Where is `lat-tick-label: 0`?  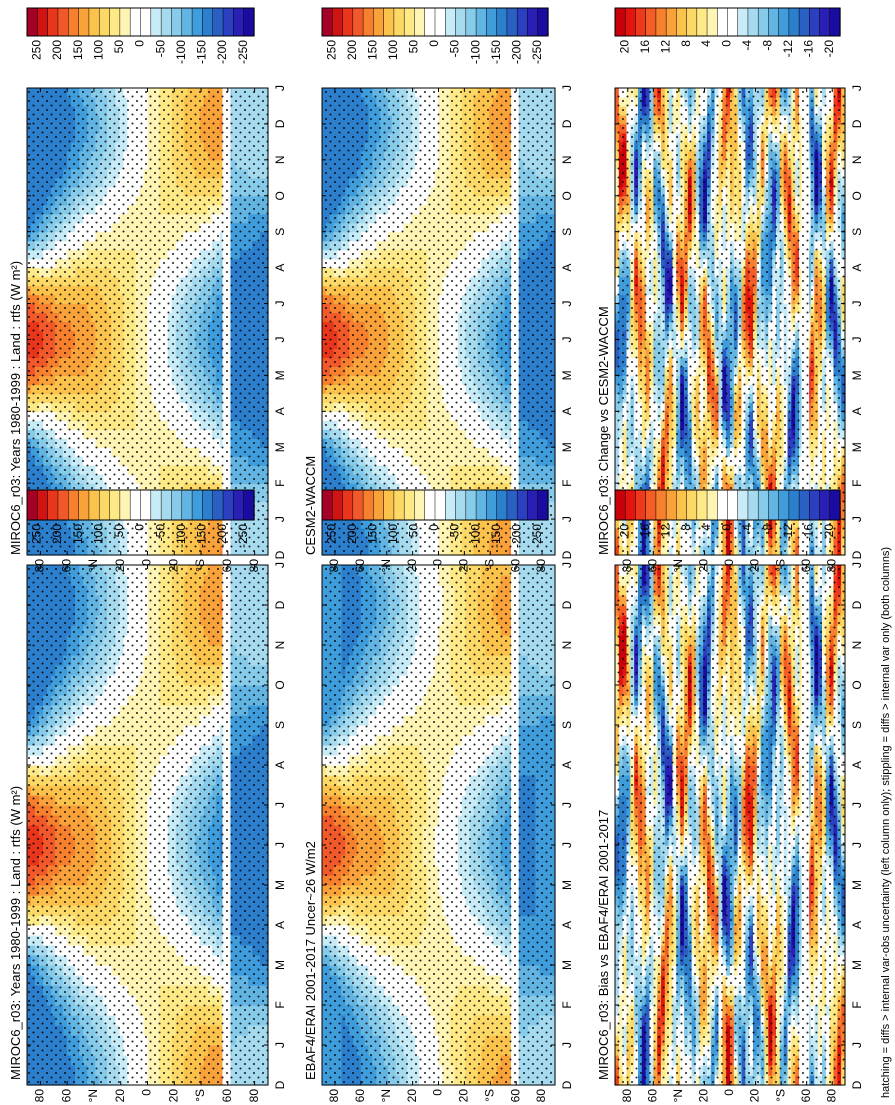
lat-tick-label: 0 is located at coordinates (147, 1092).